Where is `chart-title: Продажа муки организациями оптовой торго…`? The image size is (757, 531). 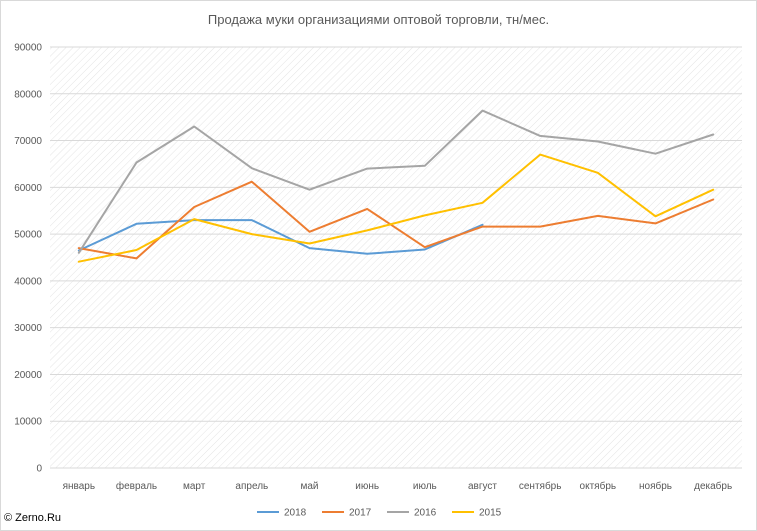 chart-title: Продажа муки организациями оптовой торго… is located at coordinates (378, 19).